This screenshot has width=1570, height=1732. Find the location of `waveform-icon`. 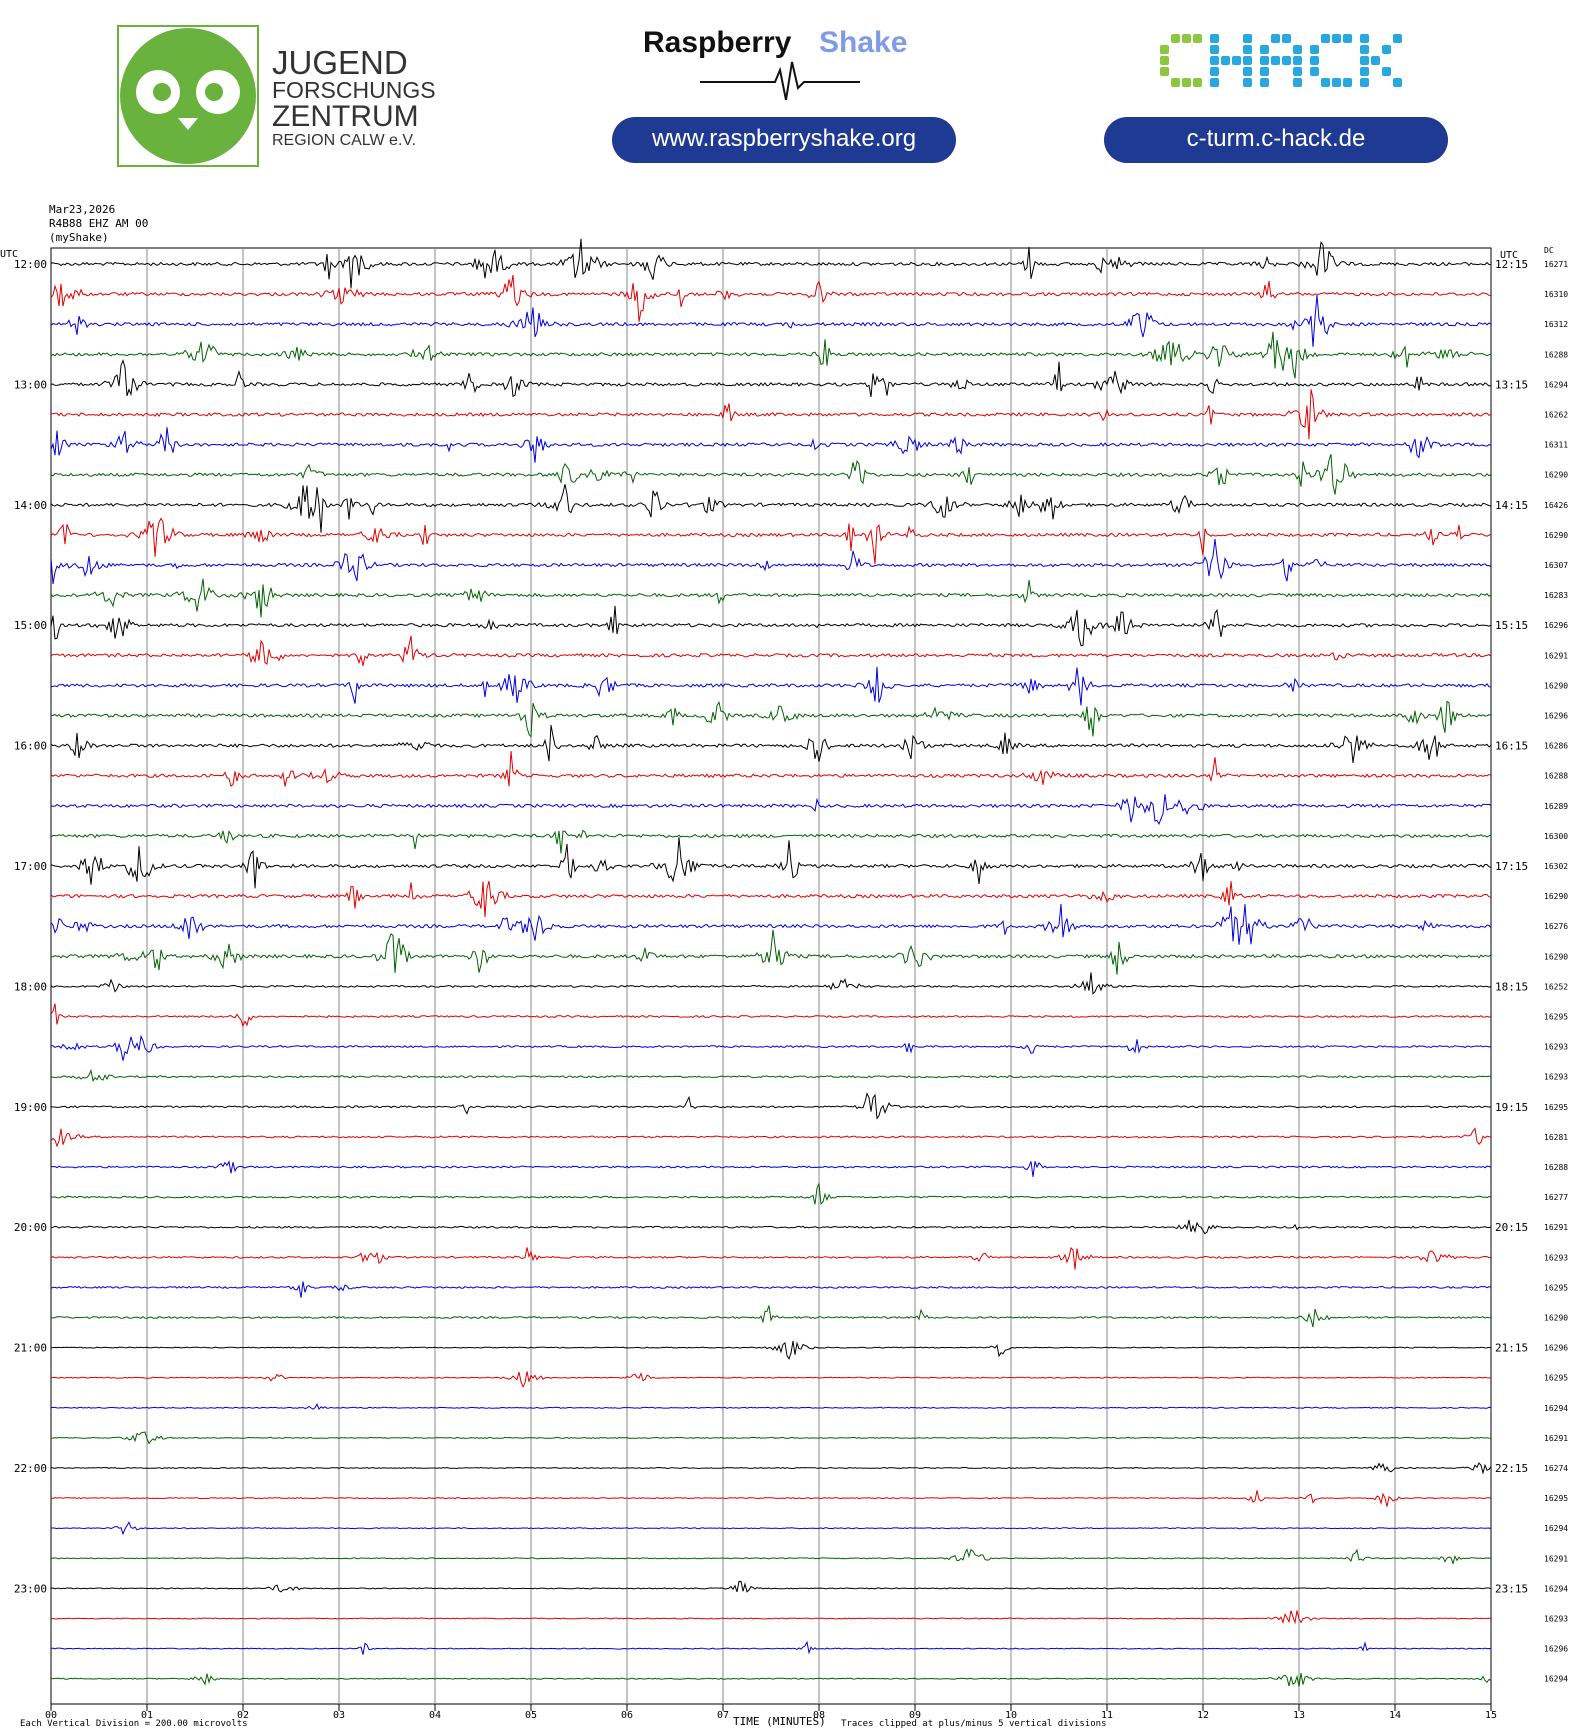

waveform-icon is located at coordinates (780, 81).